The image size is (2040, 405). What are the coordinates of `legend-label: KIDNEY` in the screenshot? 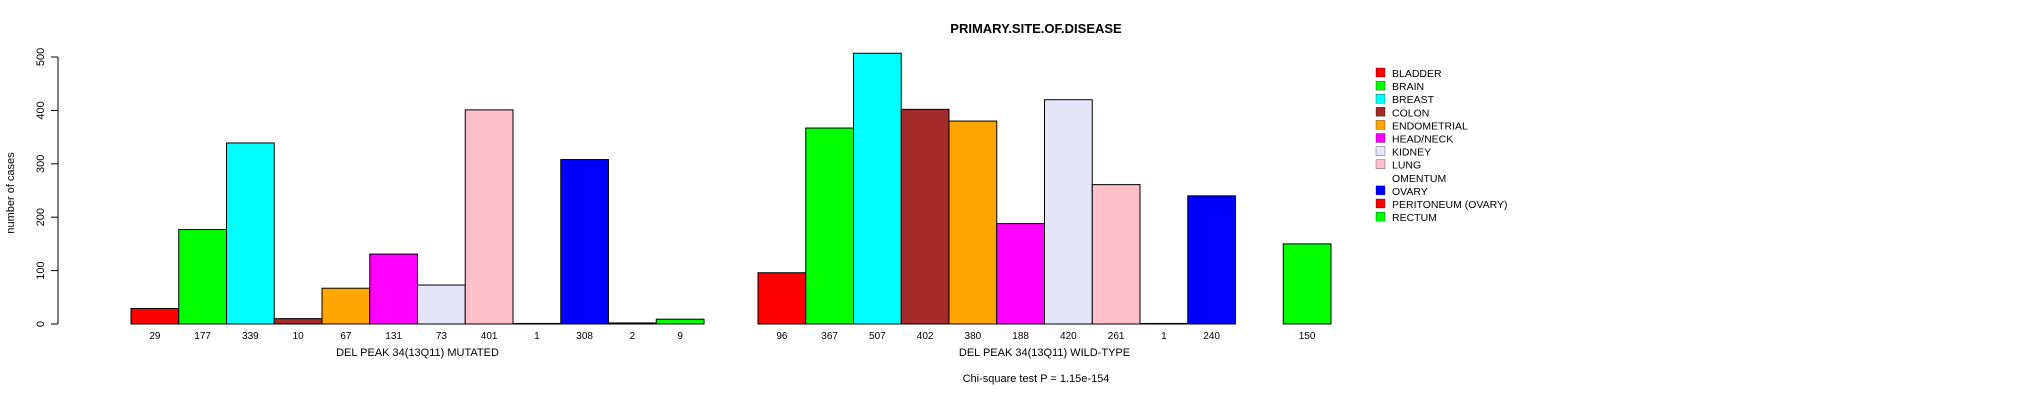 It's located at (1411, 153).